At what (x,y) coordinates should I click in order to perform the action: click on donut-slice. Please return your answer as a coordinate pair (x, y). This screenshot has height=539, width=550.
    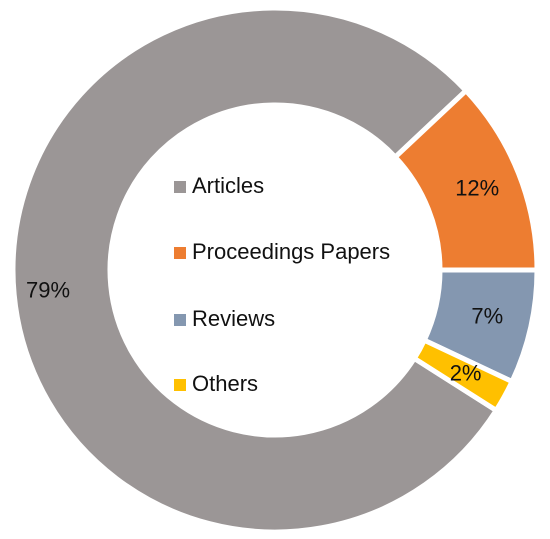
    Looking at the image, I should click on (463, 375).